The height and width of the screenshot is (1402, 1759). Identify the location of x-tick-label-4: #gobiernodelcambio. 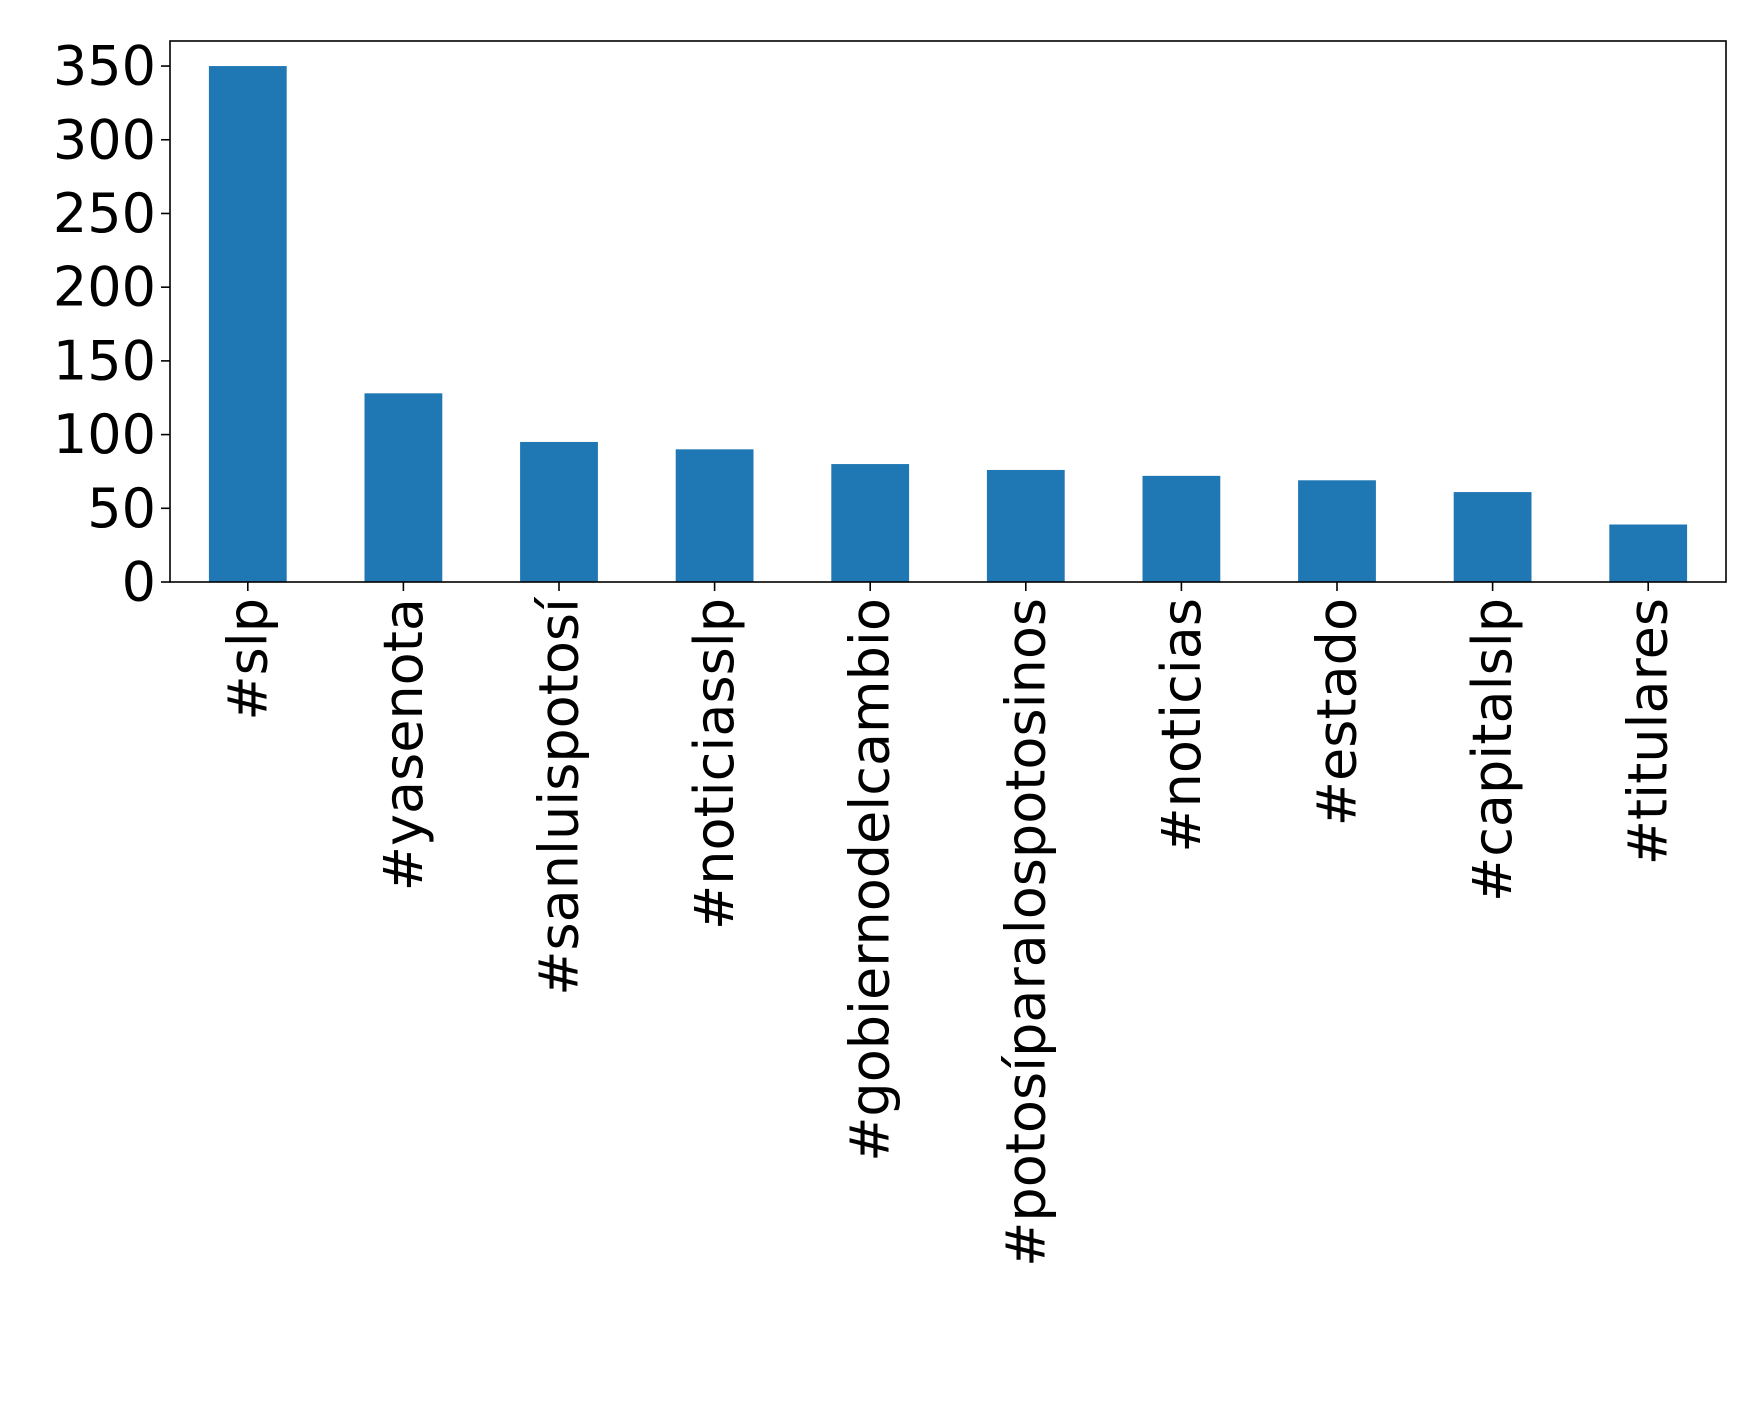
(870, 880).